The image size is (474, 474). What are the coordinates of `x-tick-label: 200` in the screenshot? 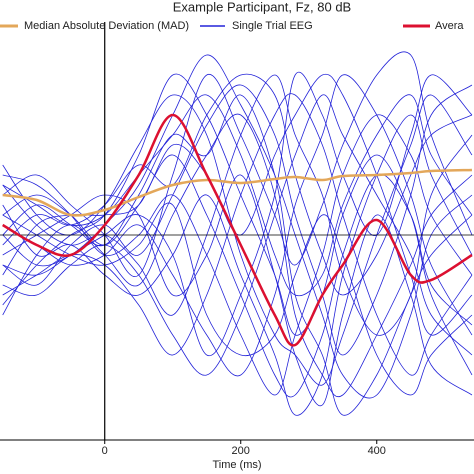 It's located at (241, 451).